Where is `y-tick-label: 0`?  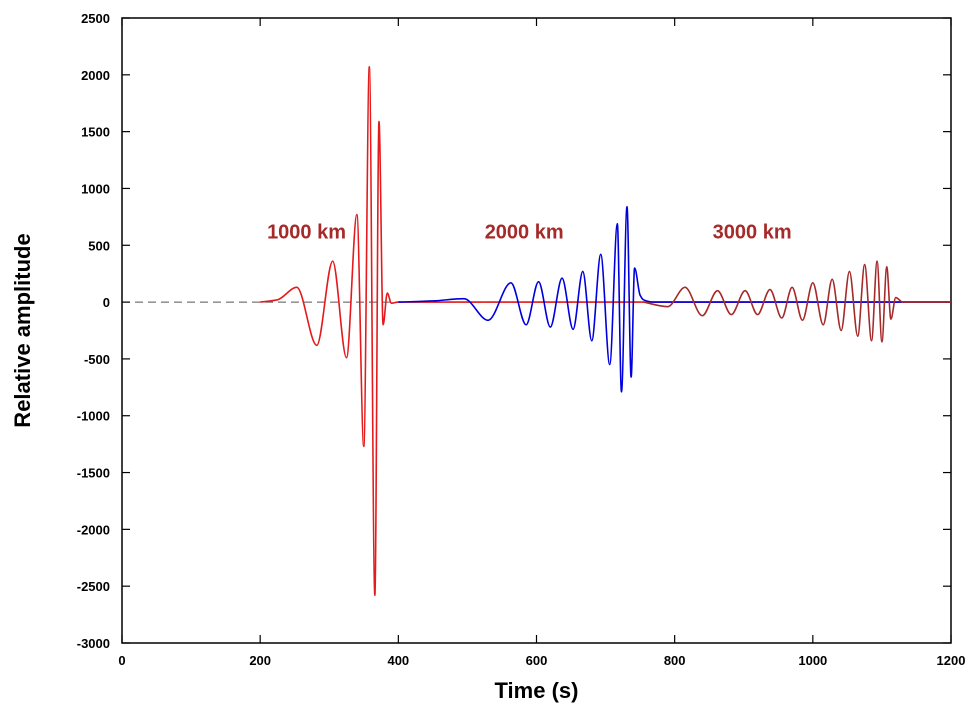 y-tick-label: 0 is located at coordinates (106, 302).